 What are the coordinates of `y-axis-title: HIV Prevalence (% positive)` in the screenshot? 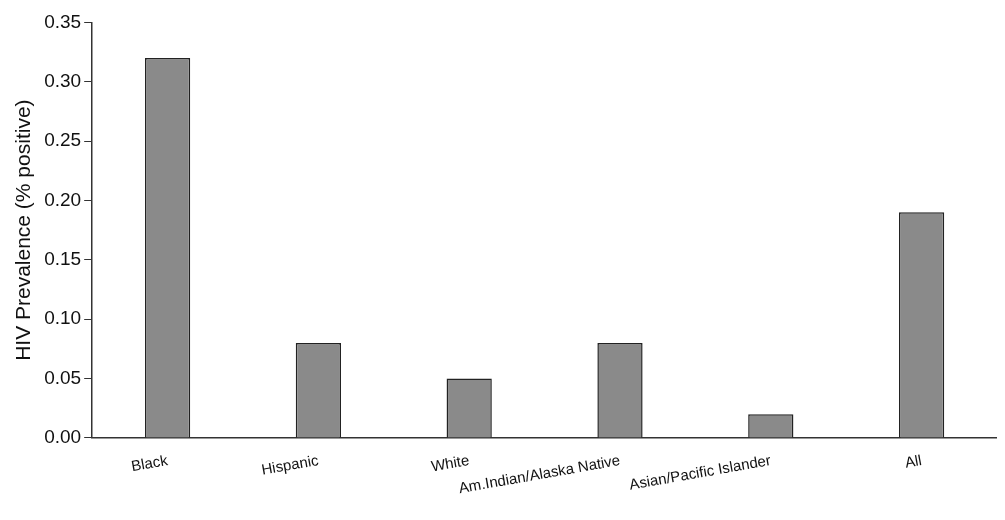 It's located at (23, 230).